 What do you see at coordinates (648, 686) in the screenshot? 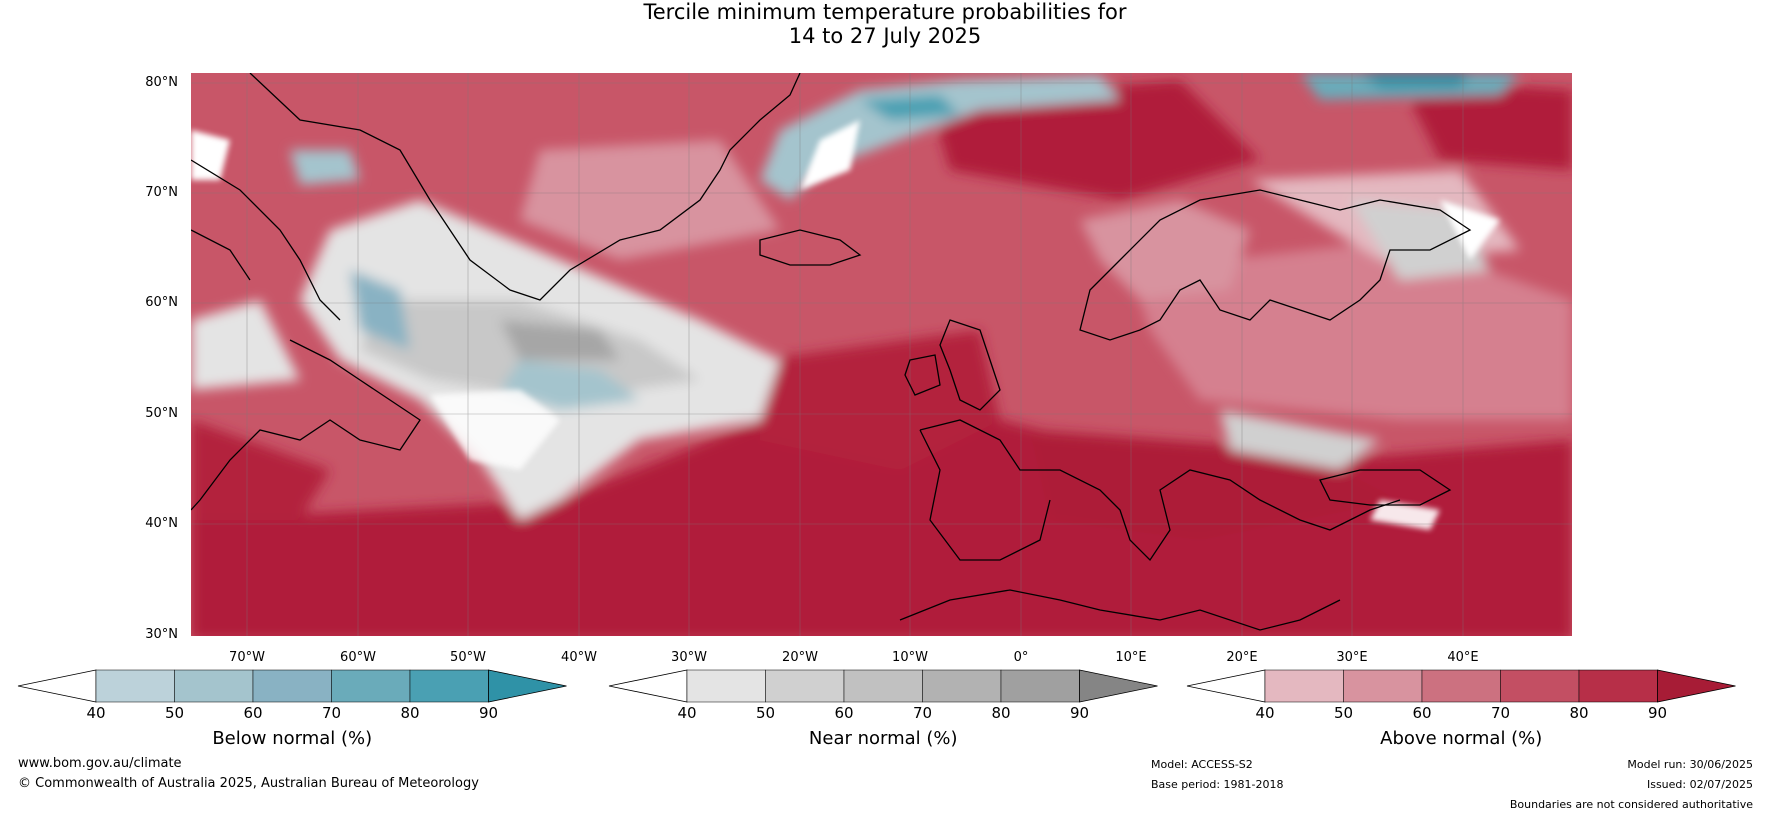
I see `near-colorbar-low-extend` at bounding box center [648, 686].